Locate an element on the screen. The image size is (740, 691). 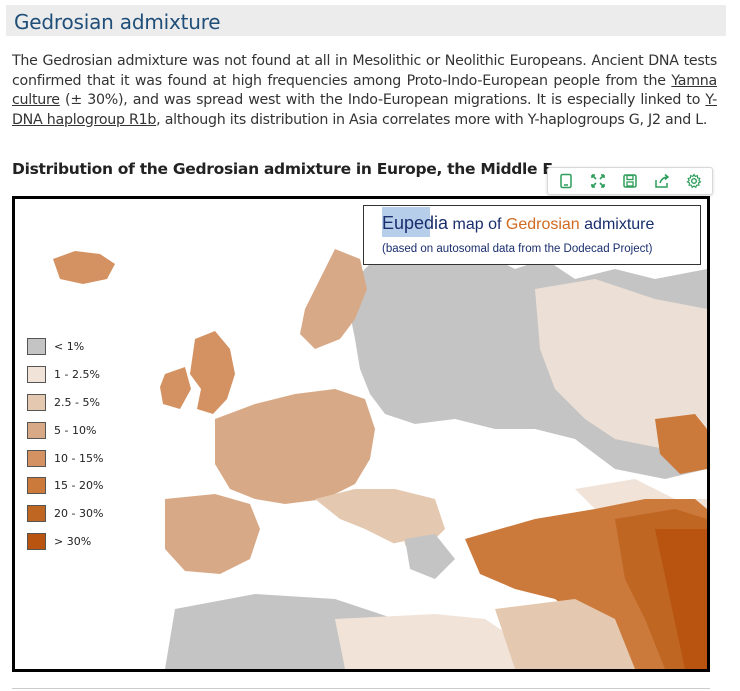
legend-item: 10 - 15% is located at coordinates (65, 458).